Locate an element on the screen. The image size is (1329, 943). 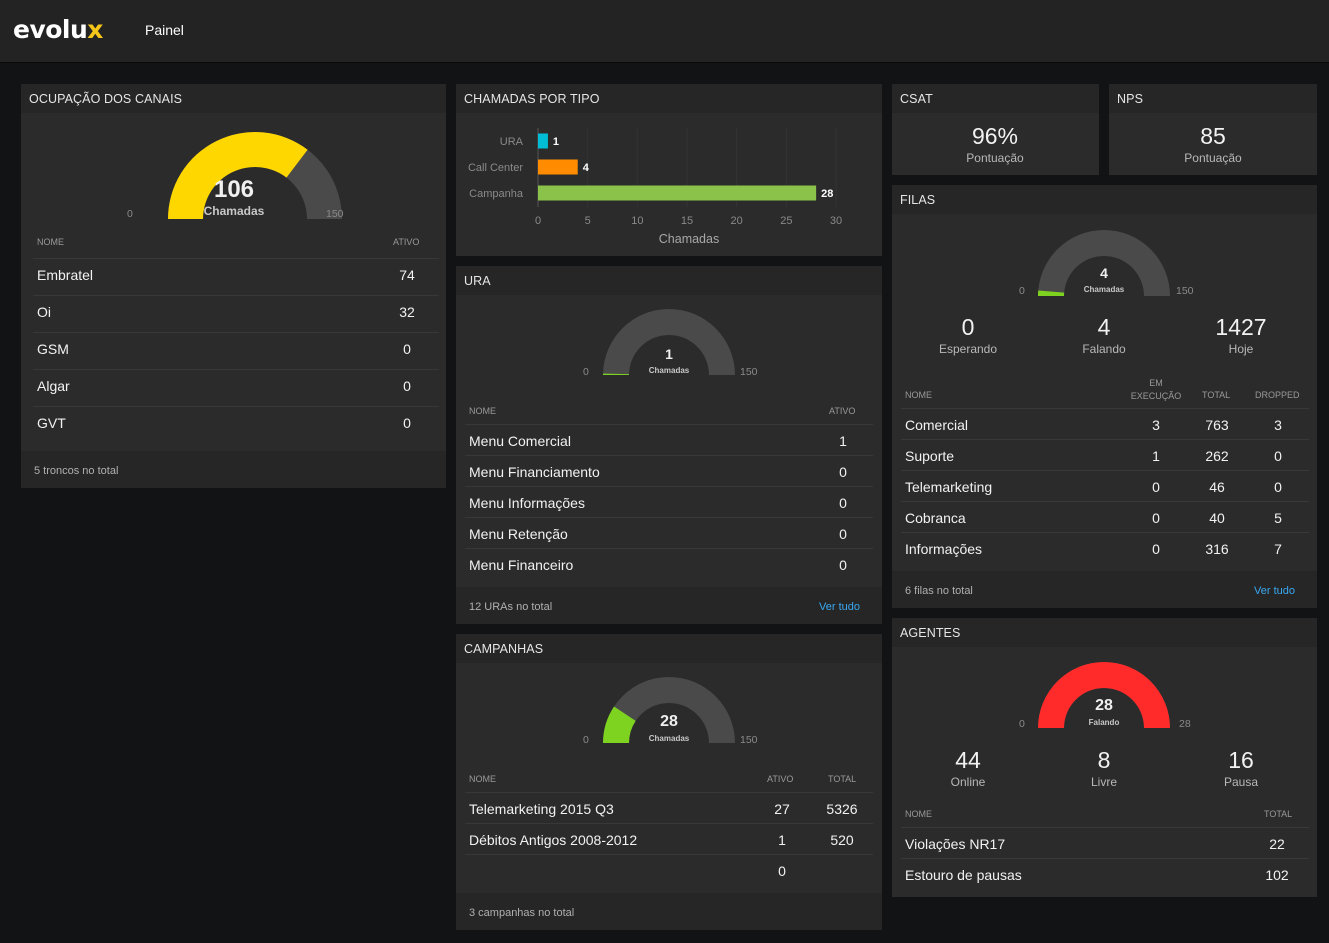
col-exec: EM EXECUÇÃO is located at coordinates (1156, 389).